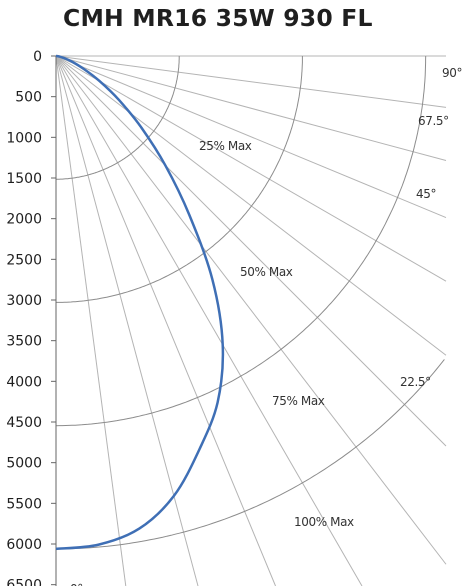 The width and height of the screenshot is (464, 586). What do you see at coordinates (324, 522) in the screenshot?
I see `contour-label: 100% Max` at bounding box center [324, 522].